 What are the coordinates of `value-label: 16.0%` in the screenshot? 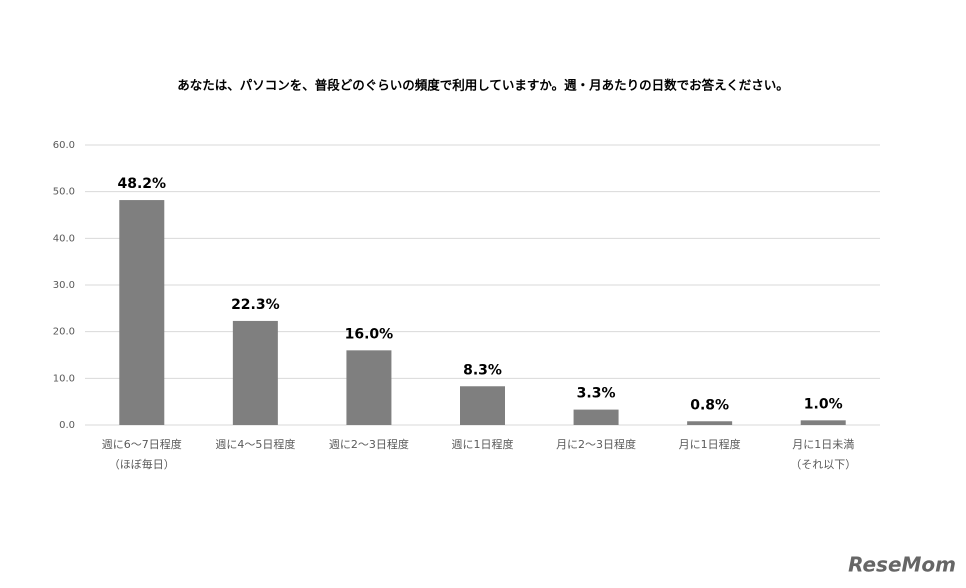 It's located at (369, 334).